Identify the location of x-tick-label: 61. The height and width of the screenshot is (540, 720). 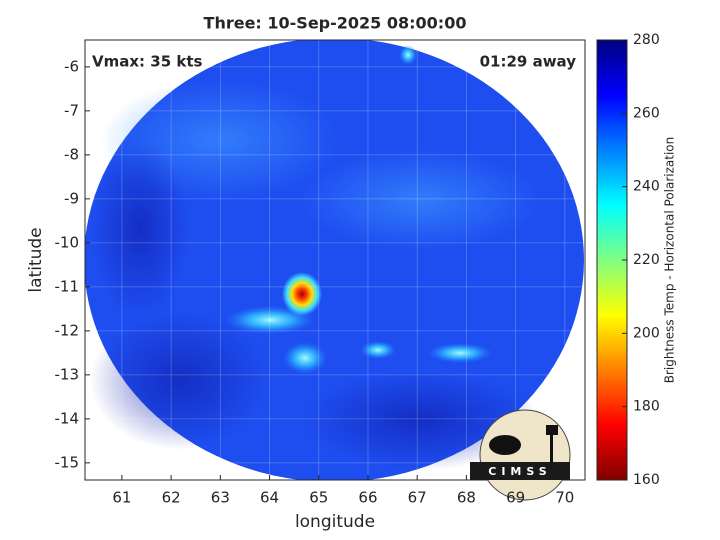
(121, 498).